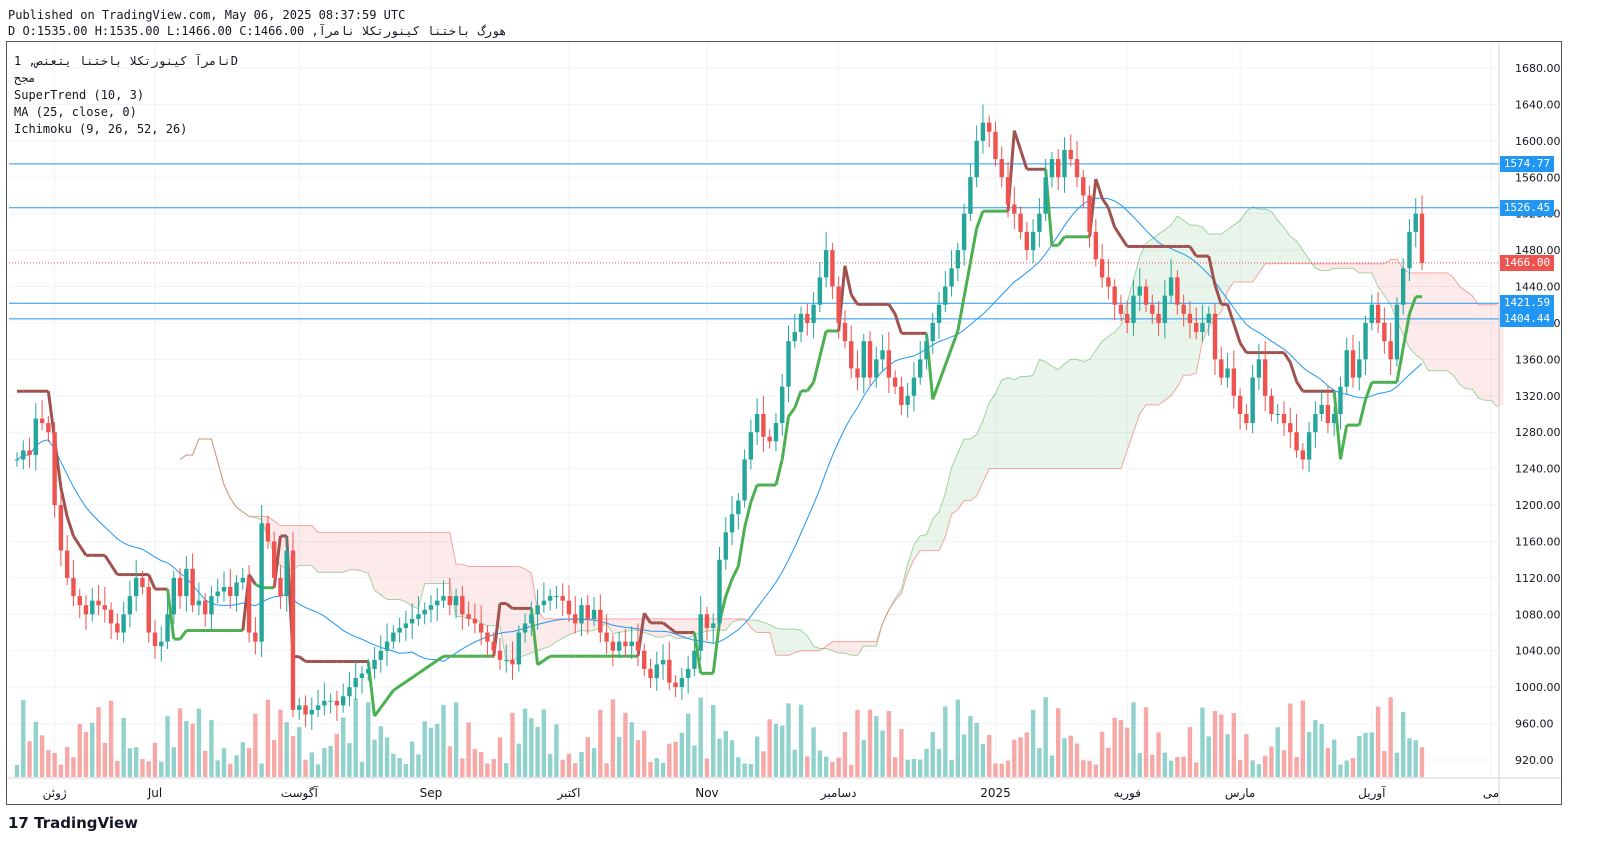 The height and width of the screenshot is (858, 1598). Describe the element at coordinates (995, 793) in the screenshot. I see `x-tick-label: 2025` at that location.